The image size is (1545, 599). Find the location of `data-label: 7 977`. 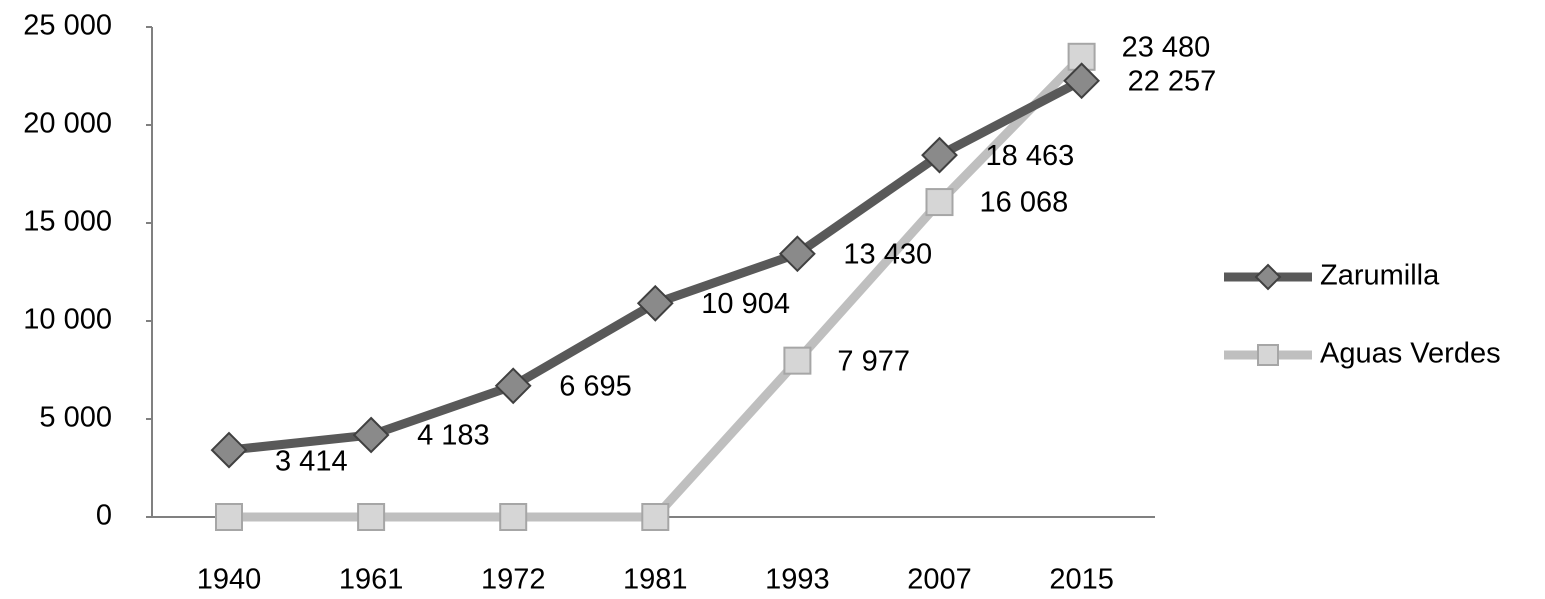

data-label: 7 977 is located at coordinates (873, 361).